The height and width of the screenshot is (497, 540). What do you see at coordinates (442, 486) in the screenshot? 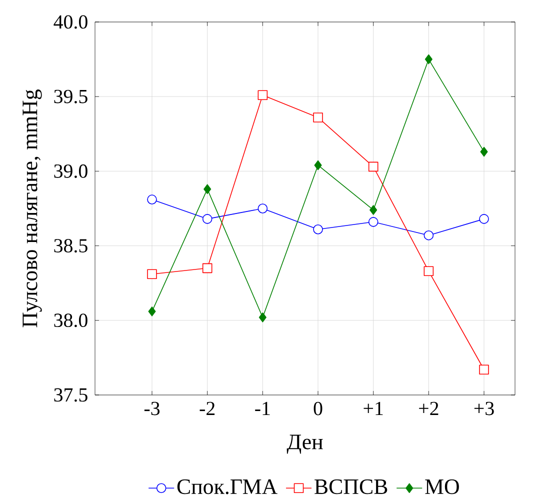
I see `legend-label: МО` at bounding box center [442, 486].